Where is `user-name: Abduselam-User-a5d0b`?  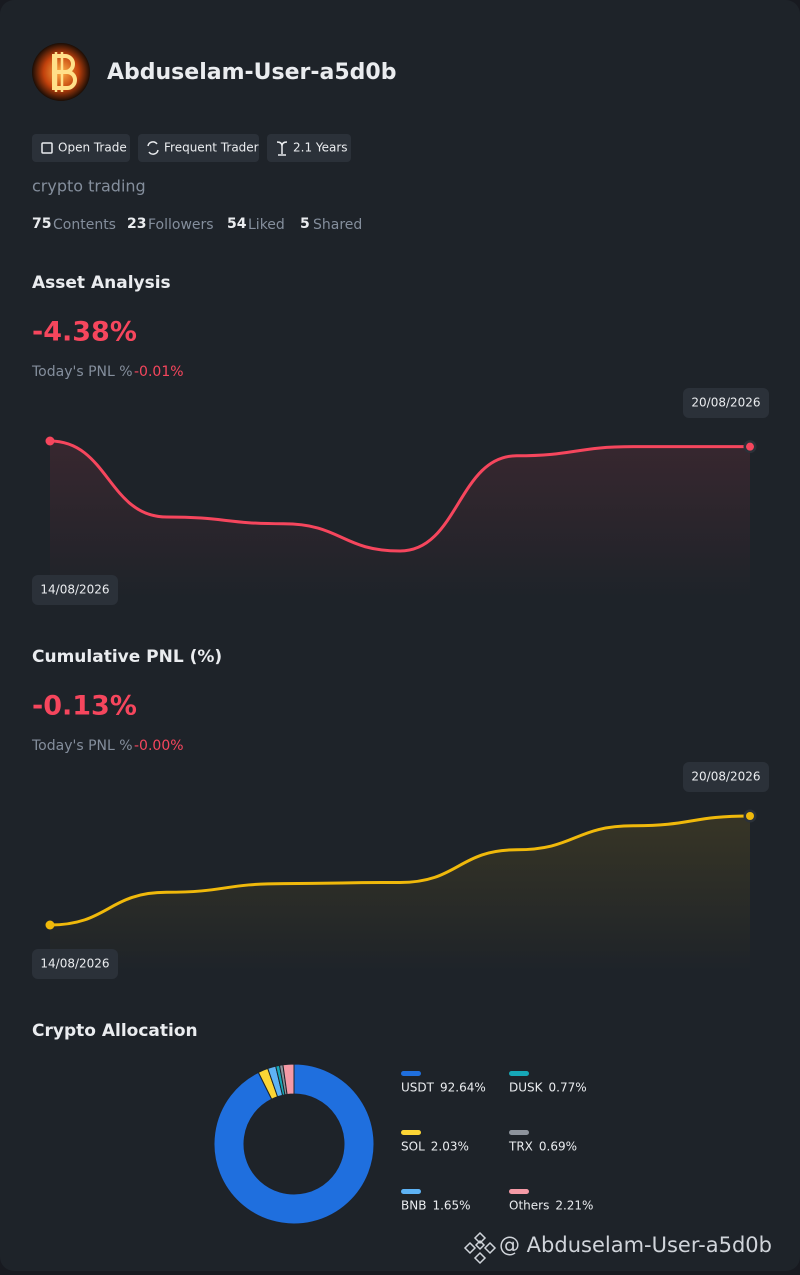
user-name: Abduselam-User-a5d0b is located at coordinates (251, 72).